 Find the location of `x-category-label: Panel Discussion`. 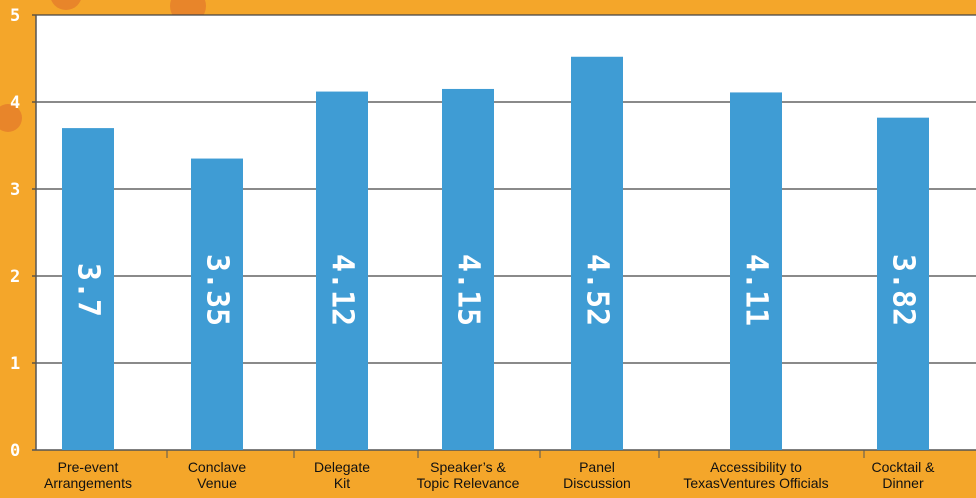

x-category-label: Panel Discussion is located at coordinates (597, 475).